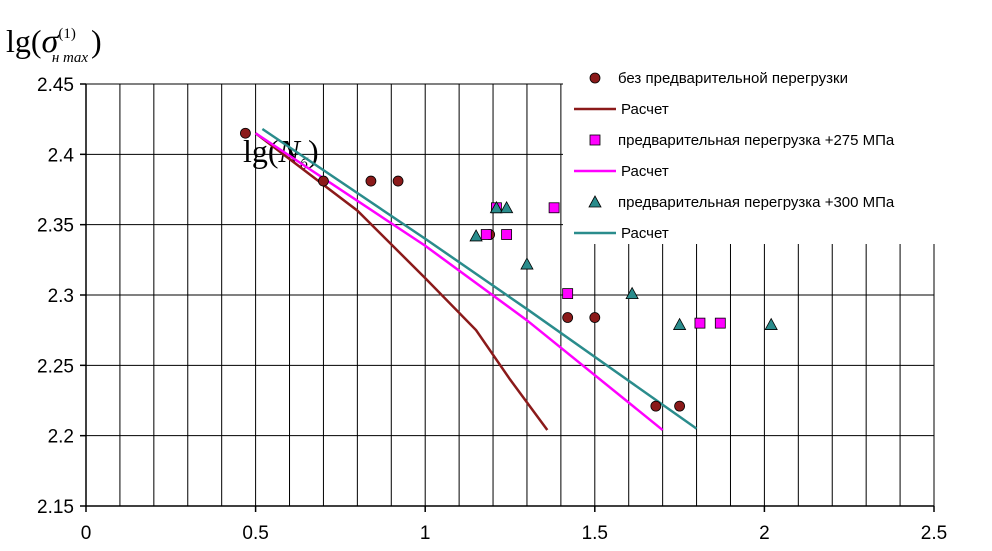 The height and width of the screenshot is (551, 992). I want to click on y-label-sub: н max, so click(70, 58).